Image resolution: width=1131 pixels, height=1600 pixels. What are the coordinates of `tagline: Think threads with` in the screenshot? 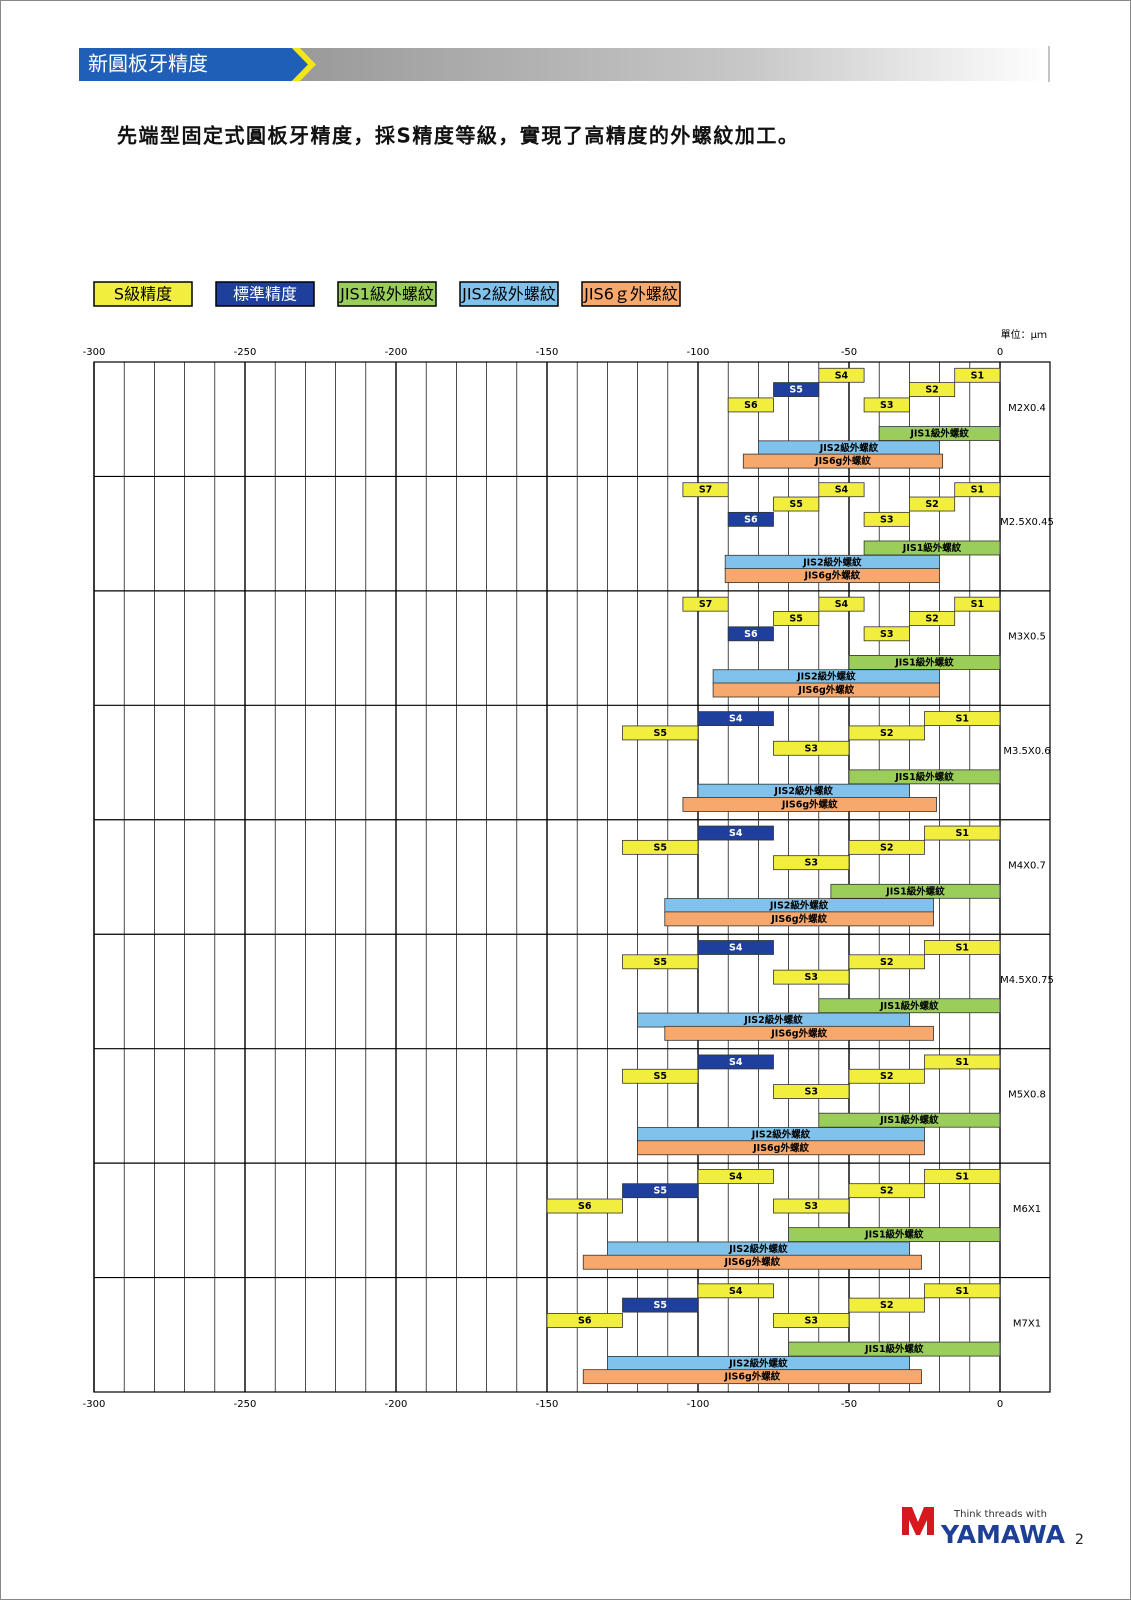 It's located at (1000, 1514).